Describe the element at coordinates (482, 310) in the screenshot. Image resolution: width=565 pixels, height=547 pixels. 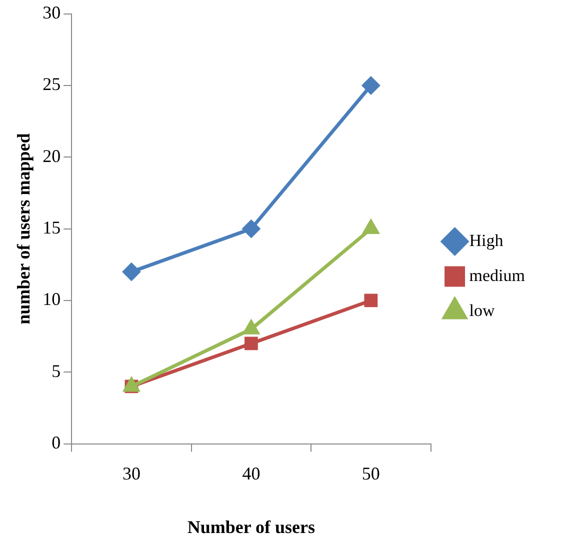
I see `legend-label: low` at that location.